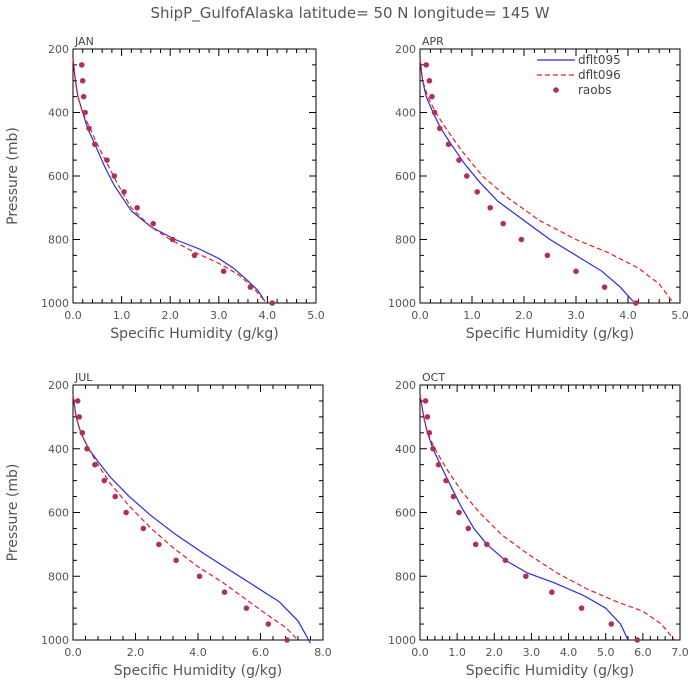 The width and height of the screenshot is (700, 700). What do you see at coordinates (323, 652) in the screenshot?
I see `x-tick-label: 8.0` at bounding box center [323, 652].